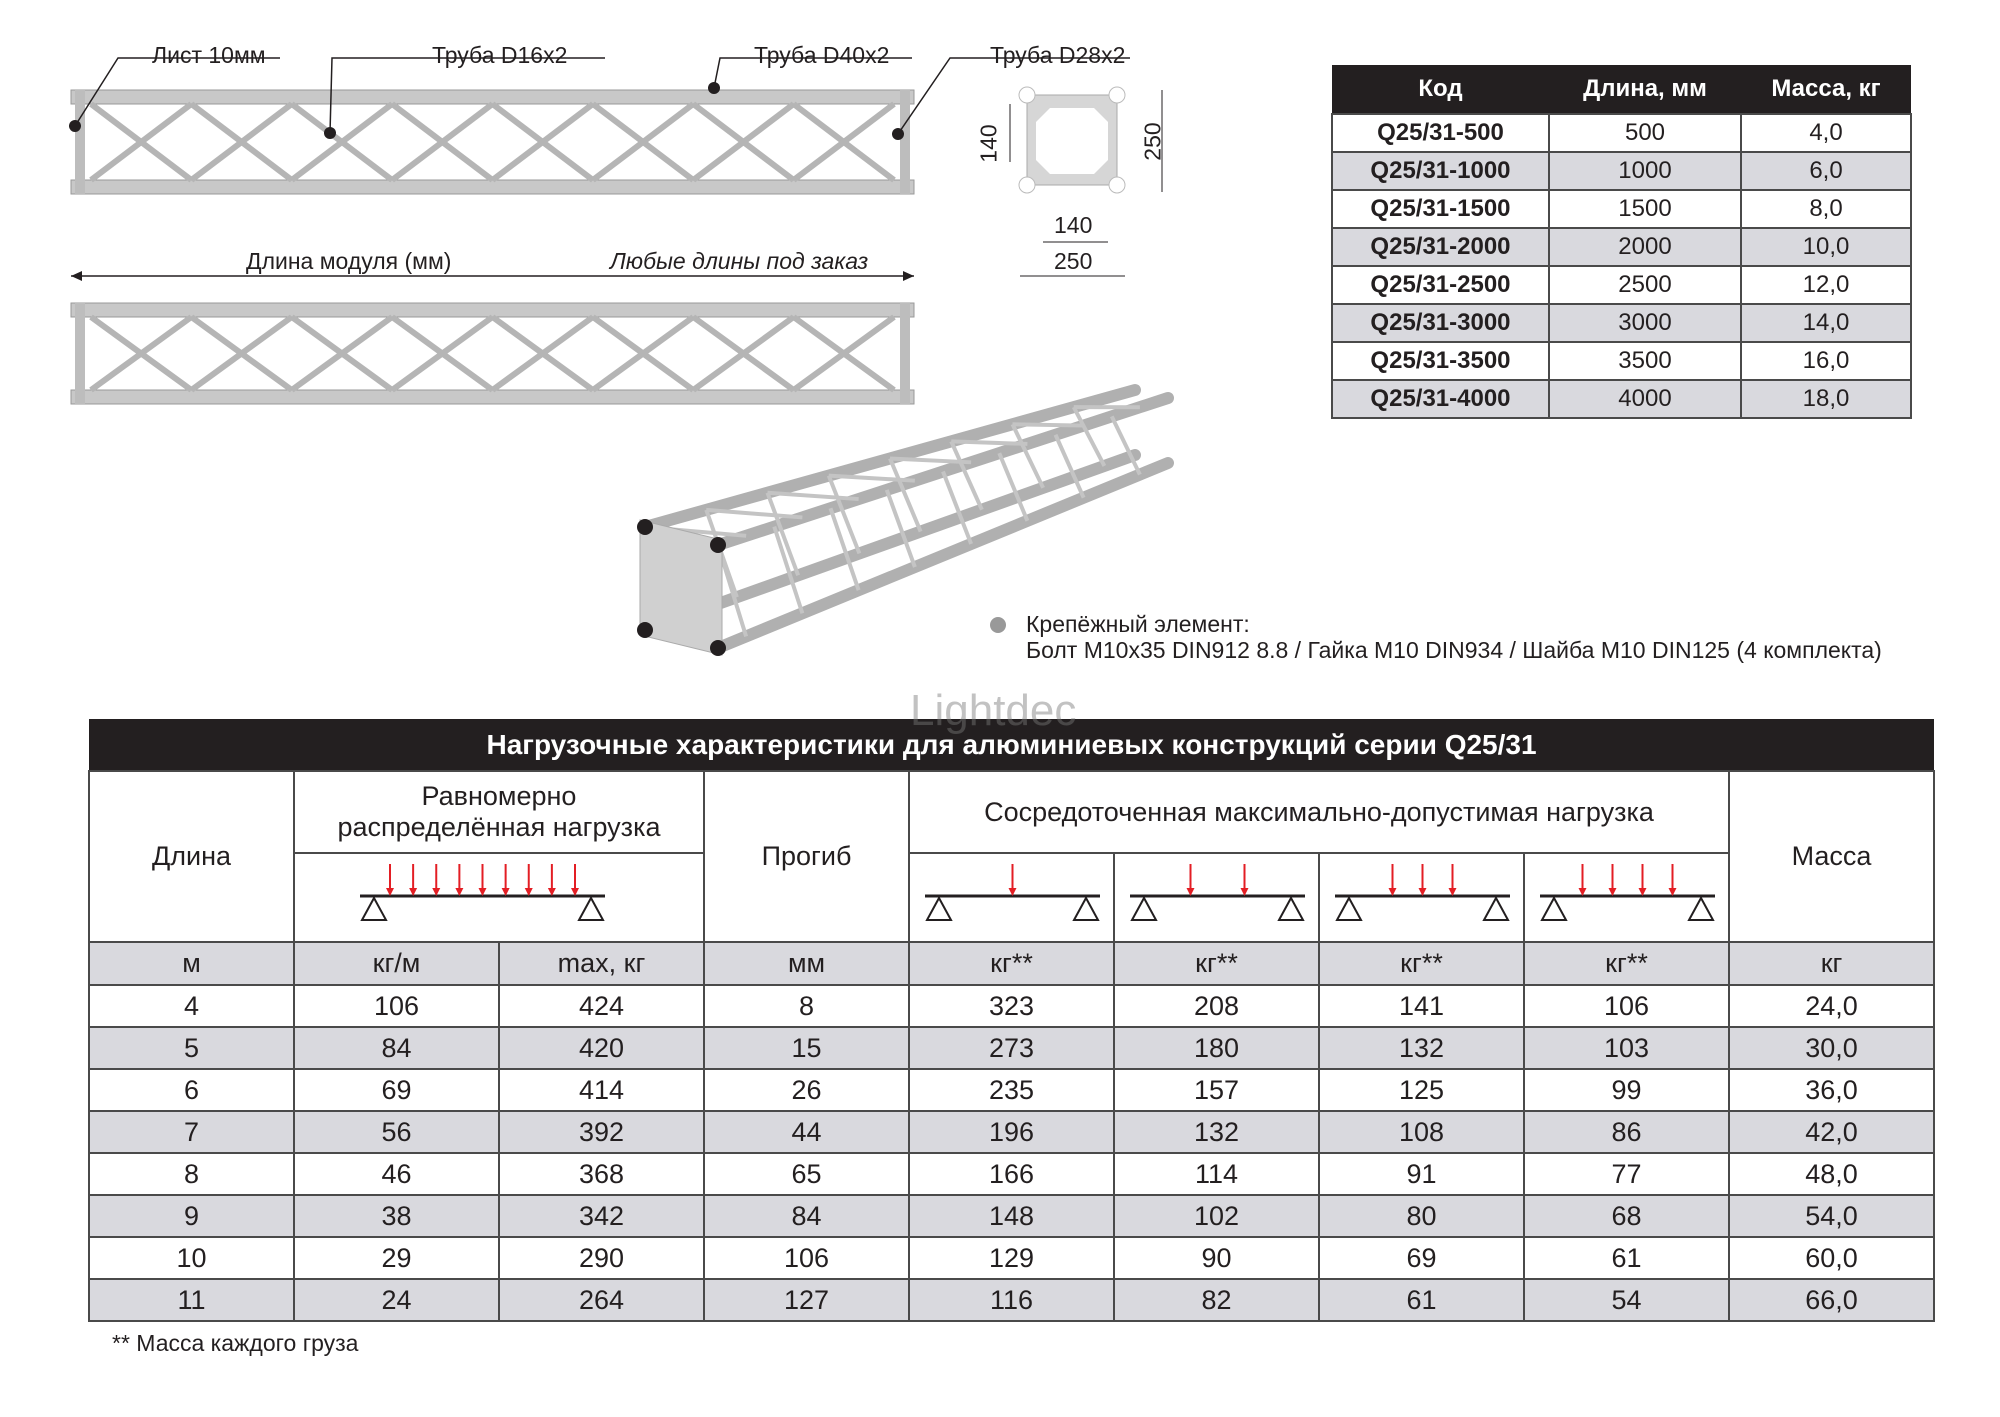 The width and height of the screenshot is (2000, 1417). What do you see at coordinates (1138, 624) in the screenshot?
I see `fastener-title: Крепёжный элемент:` at bounding box center [1138, 624].